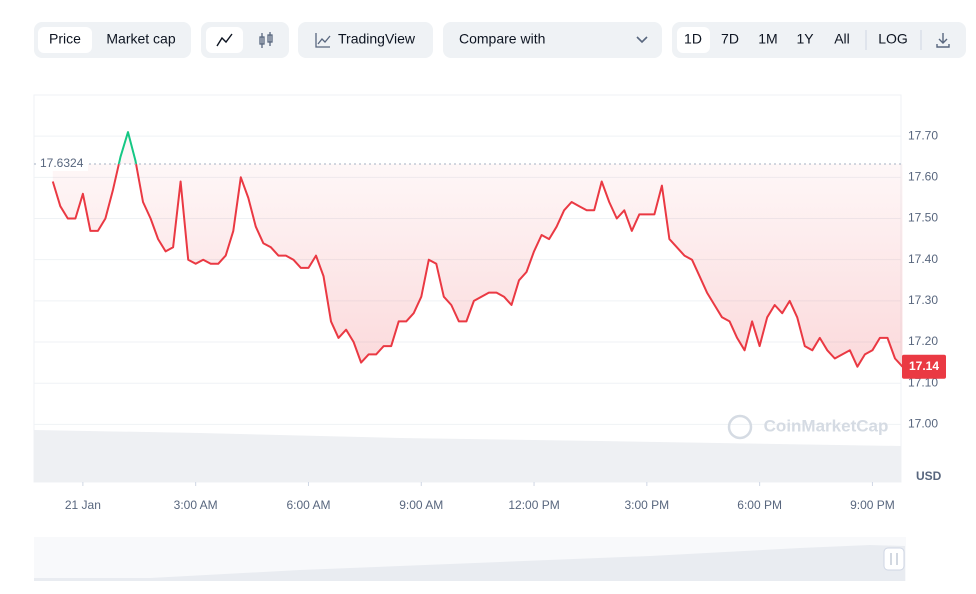 This screenshot has width=976, height=594. Describe the element at coordinates (893, 39) in the screenshot. I see `log-button: LOG` at that location.